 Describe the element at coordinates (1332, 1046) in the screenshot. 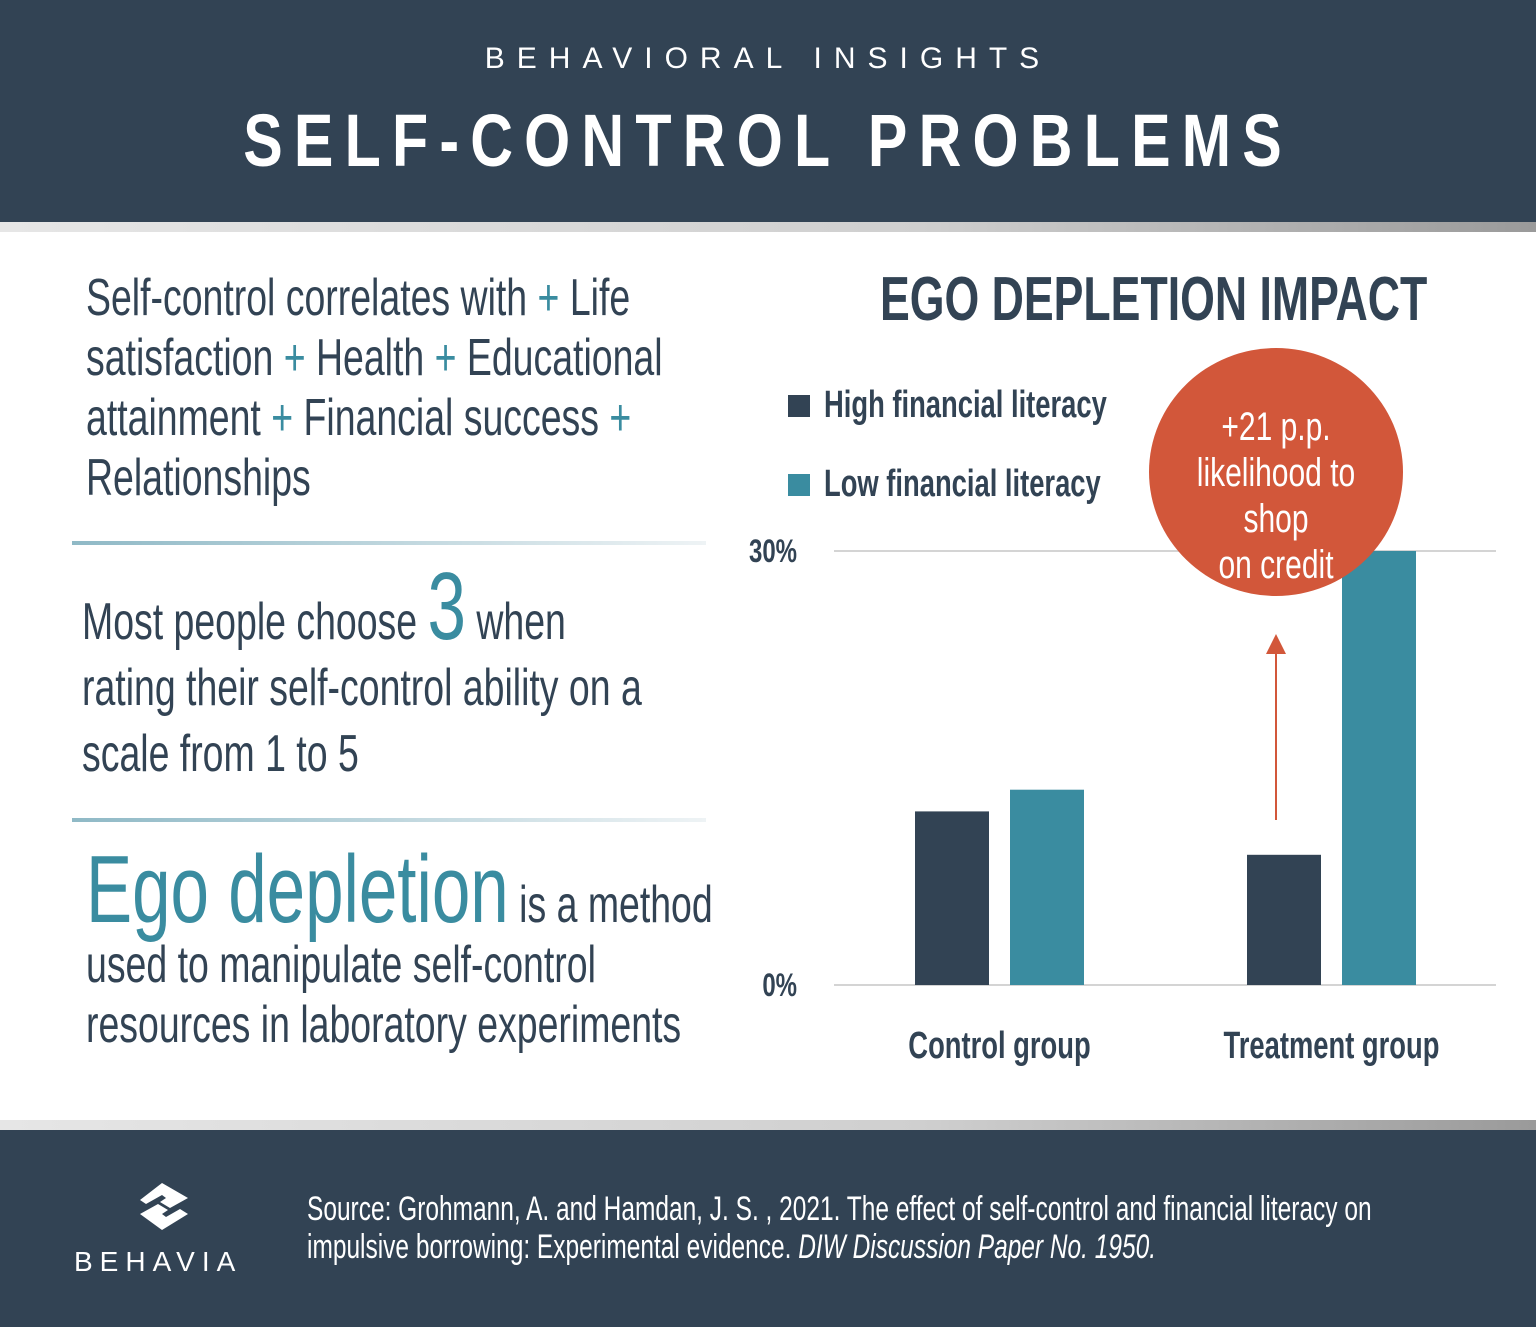

I see `x-tick-label: Treatment group` at that location.